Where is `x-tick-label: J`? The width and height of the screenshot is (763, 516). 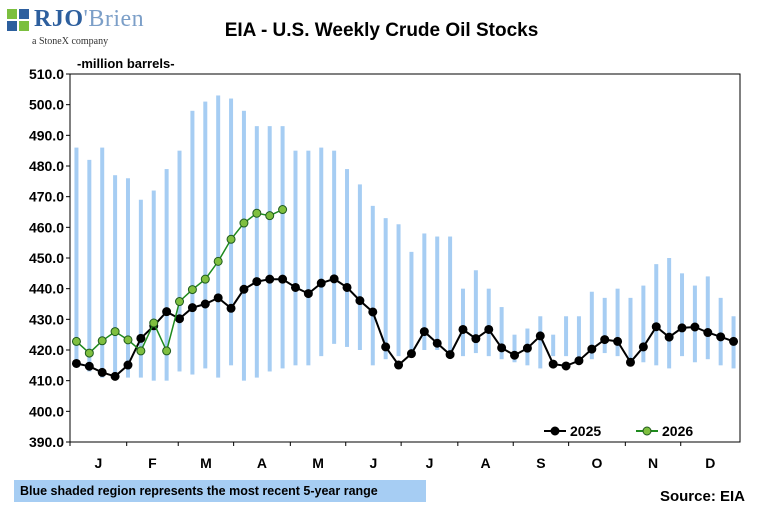 x-tick-label: J is located at coordinates (374, 463).